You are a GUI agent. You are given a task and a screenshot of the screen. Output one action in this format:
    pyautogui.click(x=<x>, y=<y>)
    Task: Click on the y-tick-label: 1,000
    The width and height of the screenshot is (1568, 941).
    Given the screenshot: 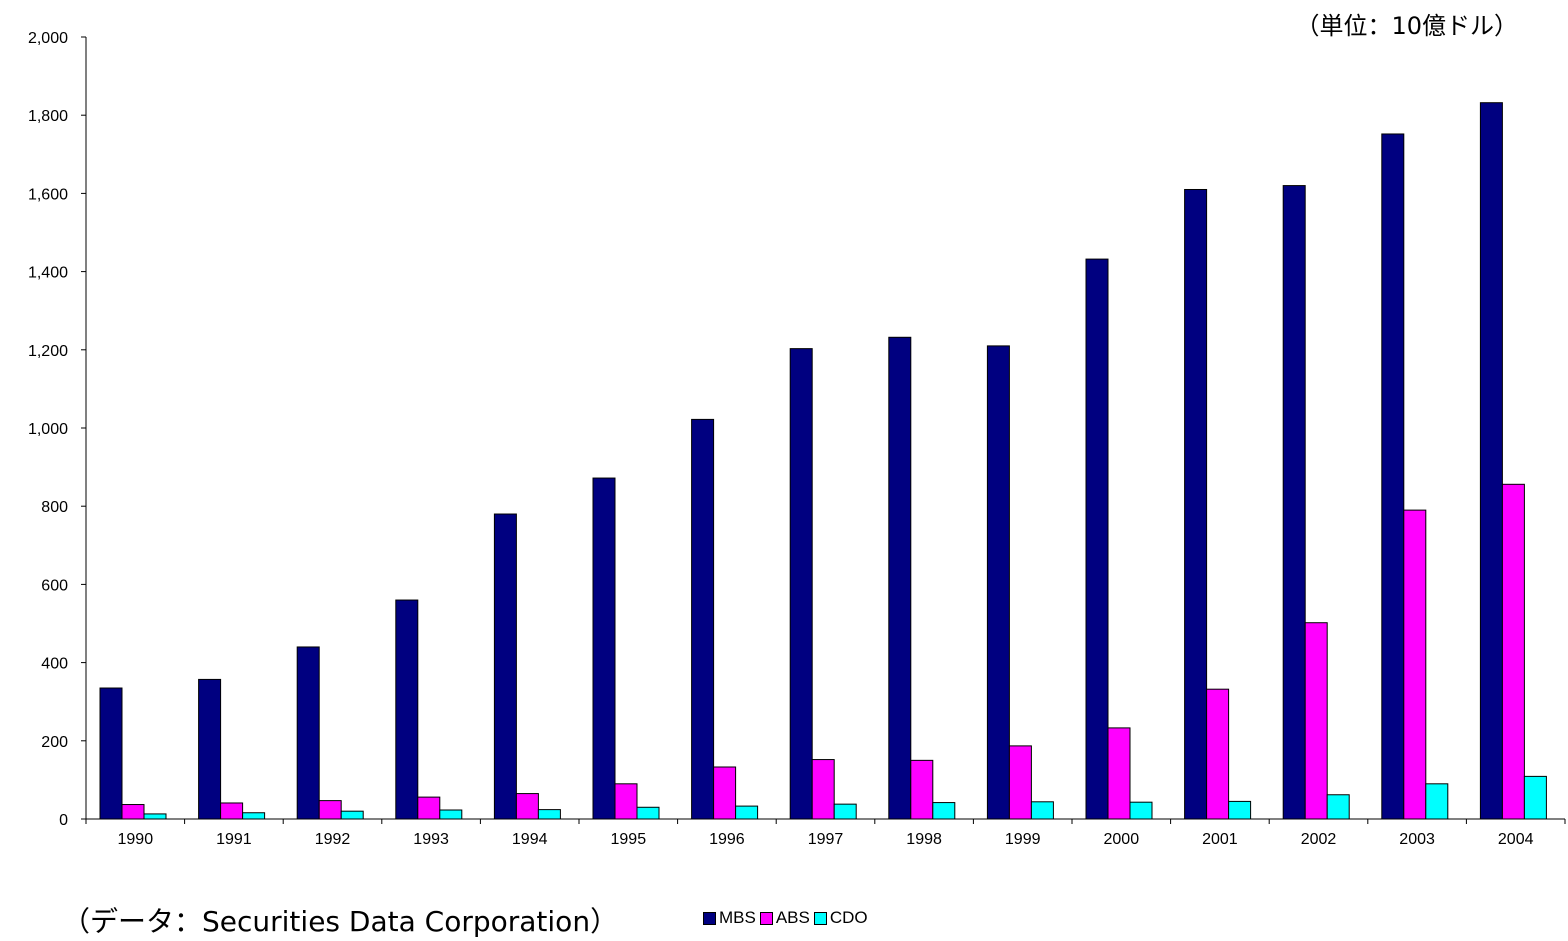 What is the action you would take?
    pyautogui.click(x=48, y=429)
    